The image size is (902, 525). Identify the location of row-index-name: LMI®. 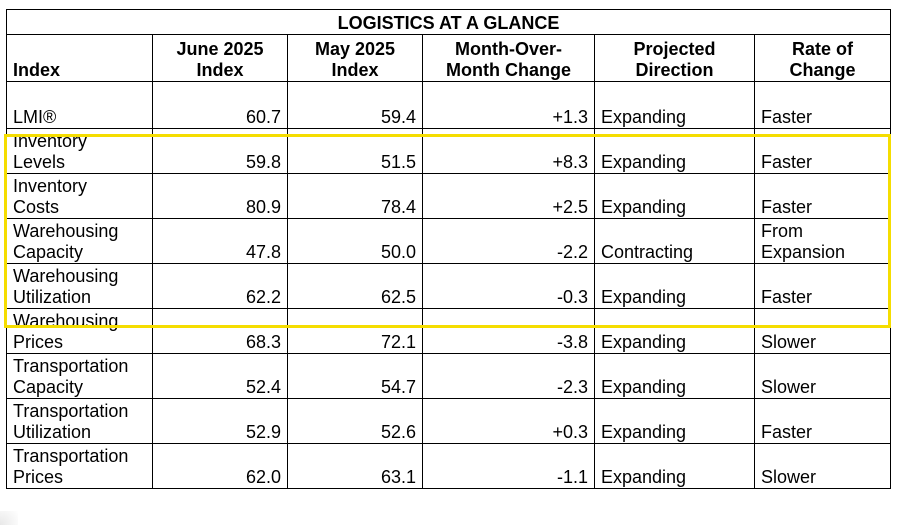
(79, 105).